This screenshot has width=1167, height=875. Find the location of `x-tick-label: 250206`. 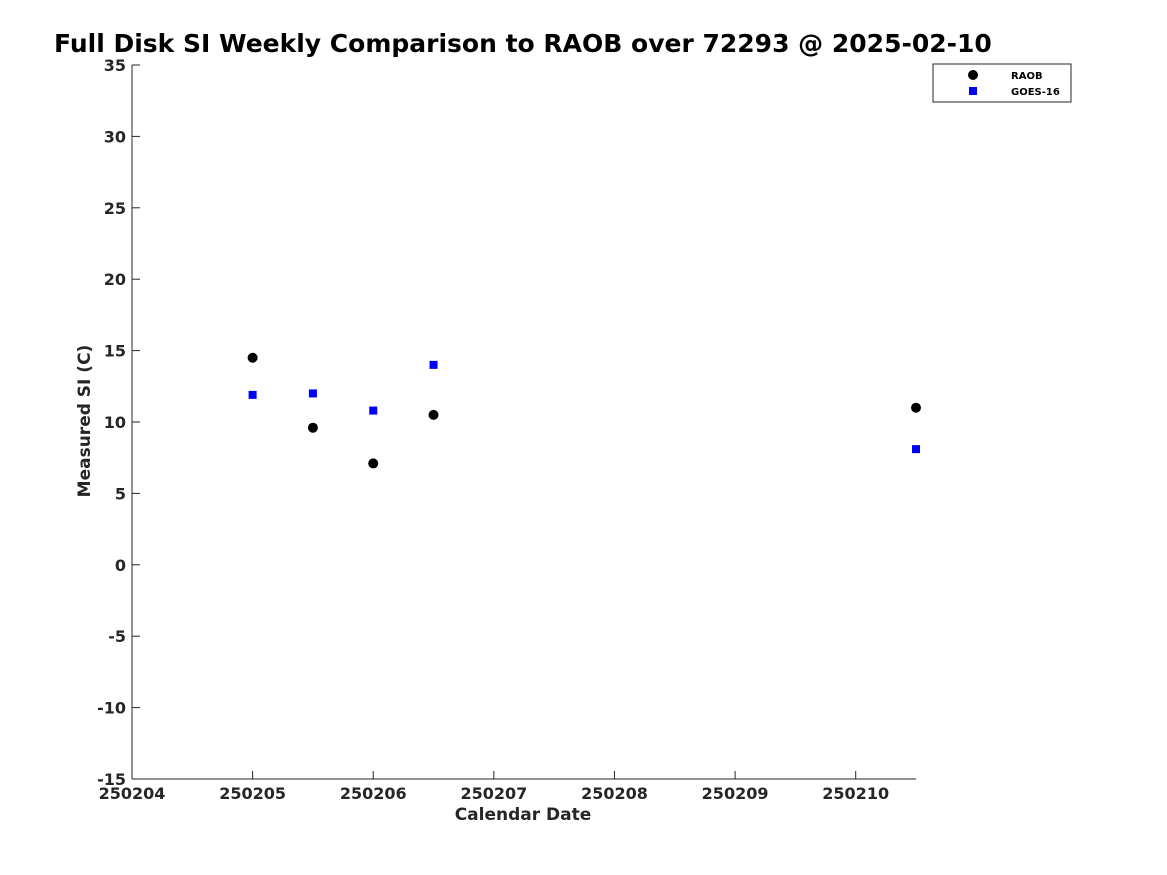

x-tick-label: 250206 is located at coordinates (373, 793).